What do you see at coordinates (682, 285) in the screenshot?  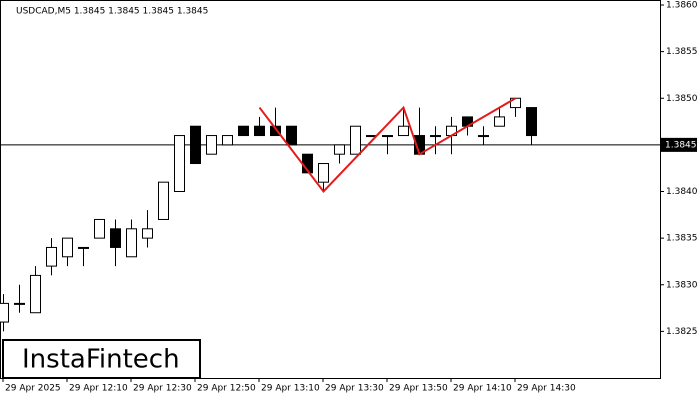 I see `y-tick-label: 1.3830` at bounding box center [682, 285].